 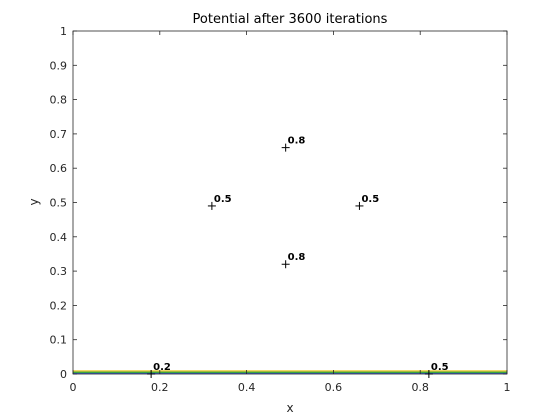 What do you see at coordinates (290, 19) in the screenshot?
I see `chart-title: Potential after 3600 iterations` at bounding box center [290, 19].